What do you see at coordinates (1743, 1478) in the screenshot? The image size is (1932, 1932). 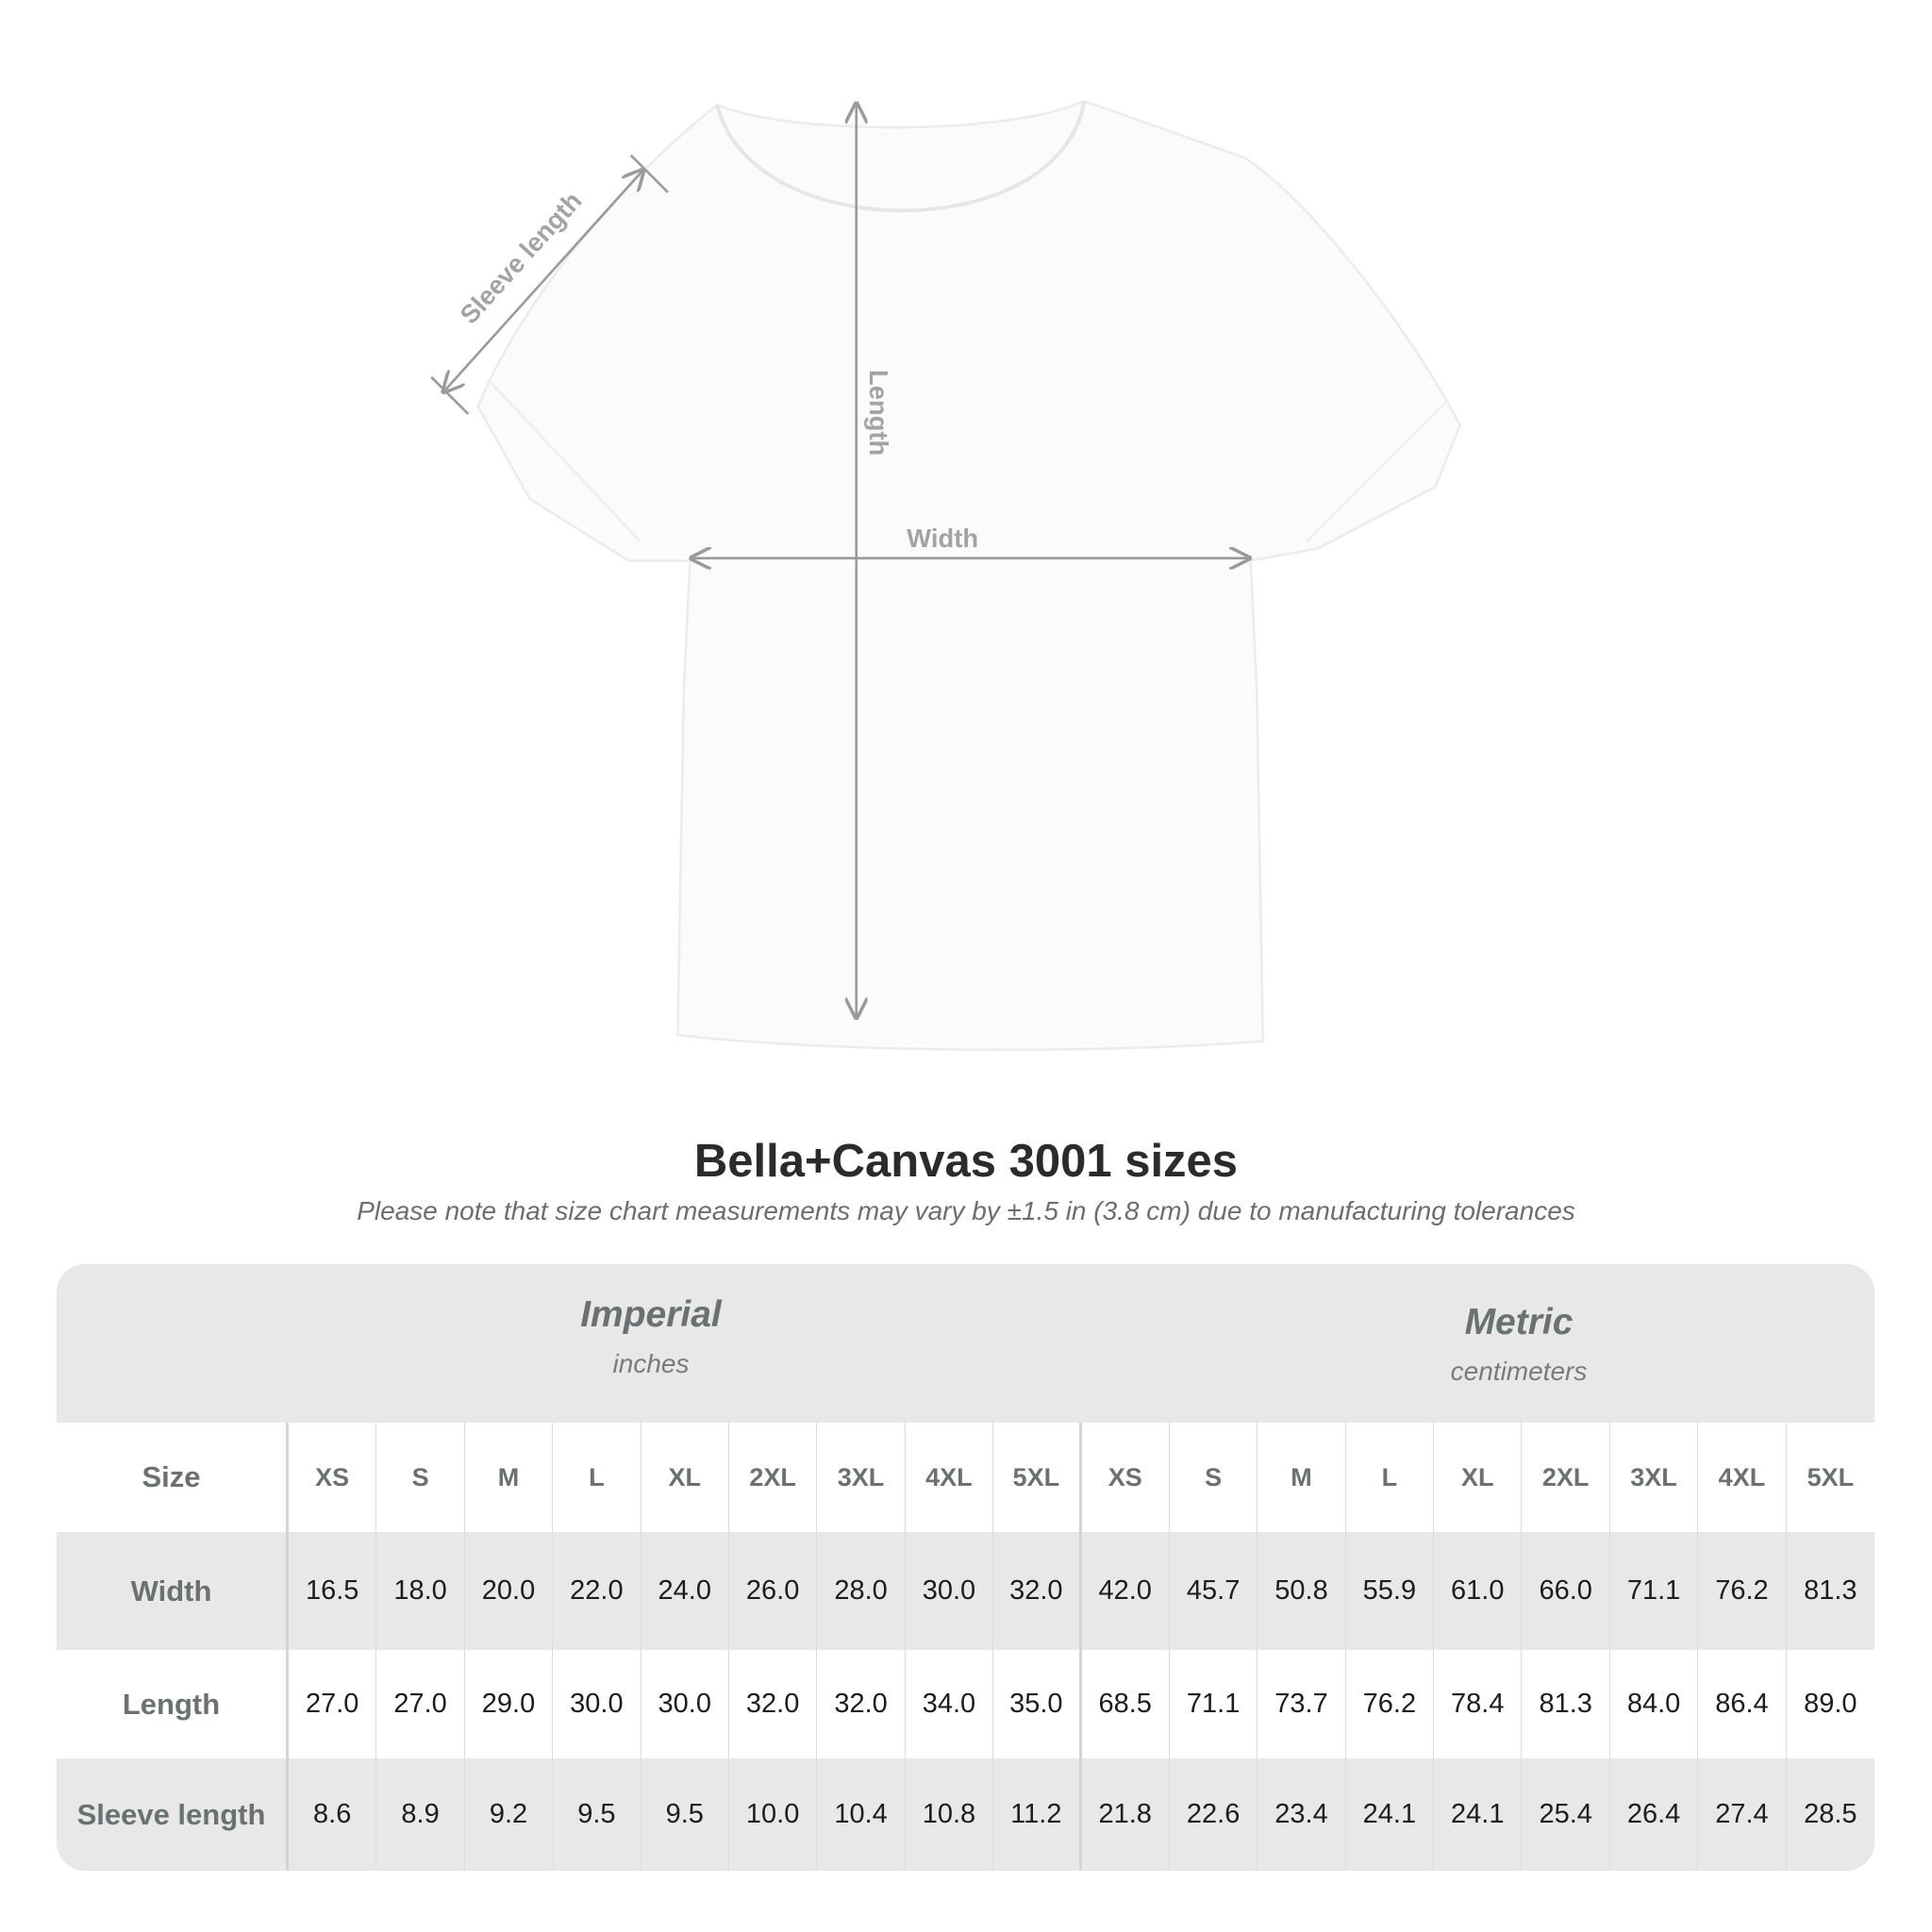 I see `size-header-metric-4xl: 4XL` at bounding box center [1743, 1478].